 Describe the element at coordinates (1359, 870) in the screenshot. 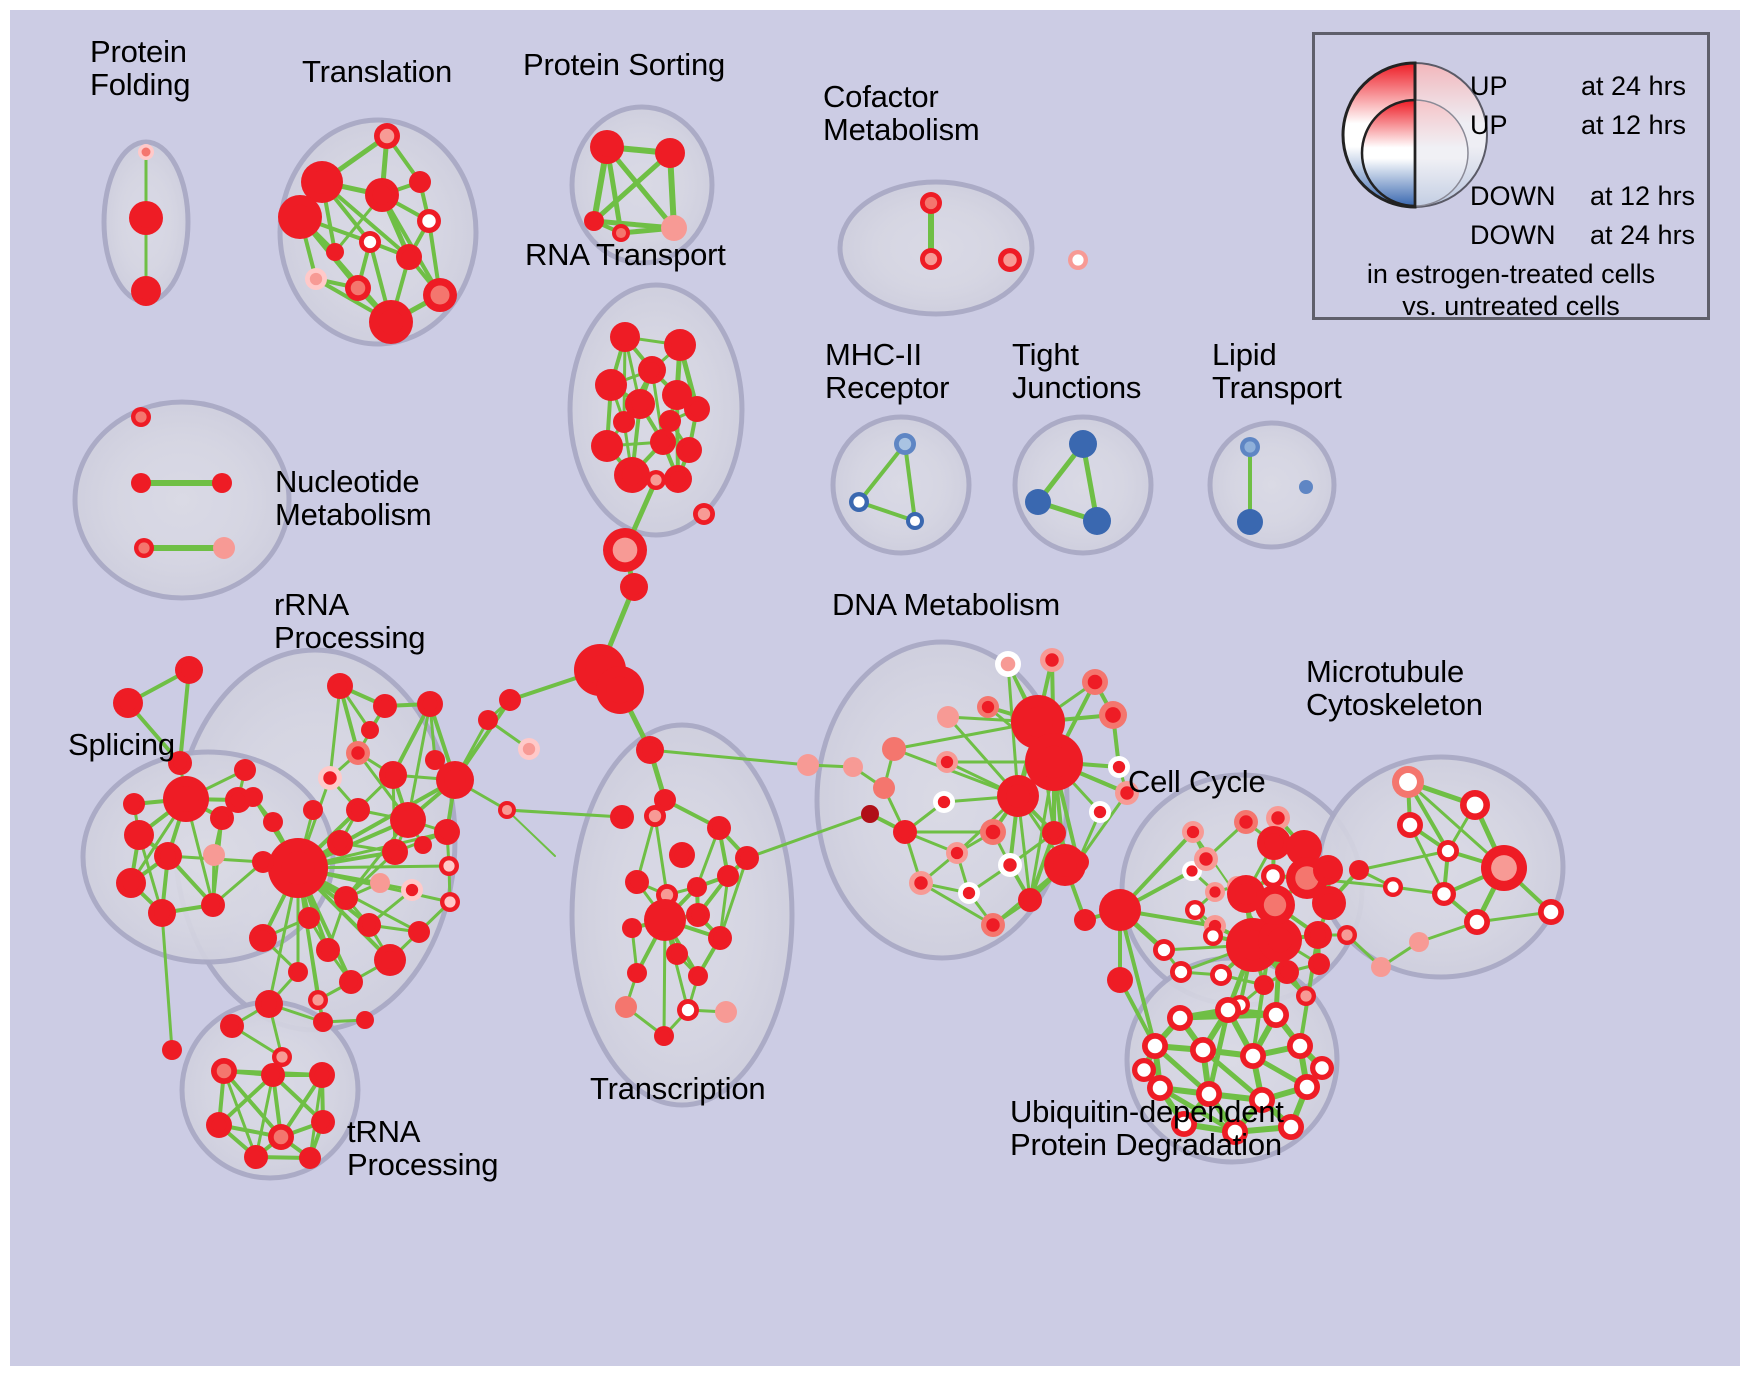

I see `node-microtubule-cytoskeleton-7-inner-disc` at that location.